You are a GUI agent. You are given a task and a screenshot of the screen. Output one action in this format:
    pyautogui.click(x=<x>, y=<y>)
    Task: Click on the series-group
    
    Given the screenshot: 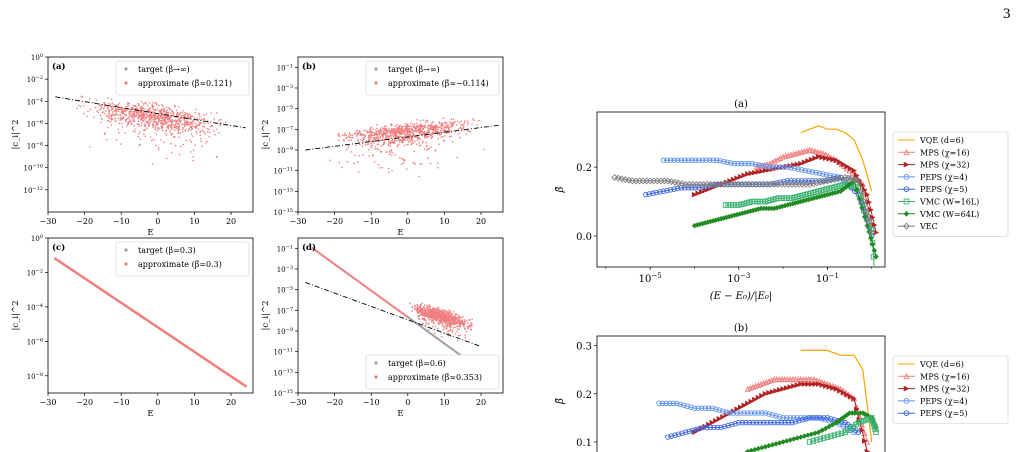 What is the action you would take?
    pyautogui.click(x=767, y=400)
    